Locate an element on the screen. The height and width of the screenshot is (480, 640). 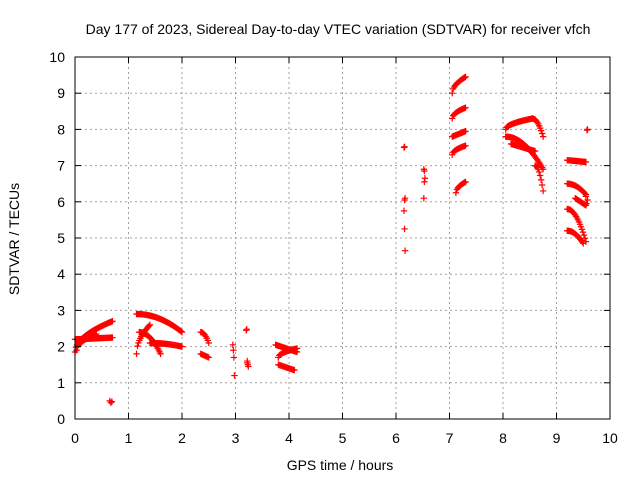
y-tick-label: 6 is located at coordinates (61, 202).